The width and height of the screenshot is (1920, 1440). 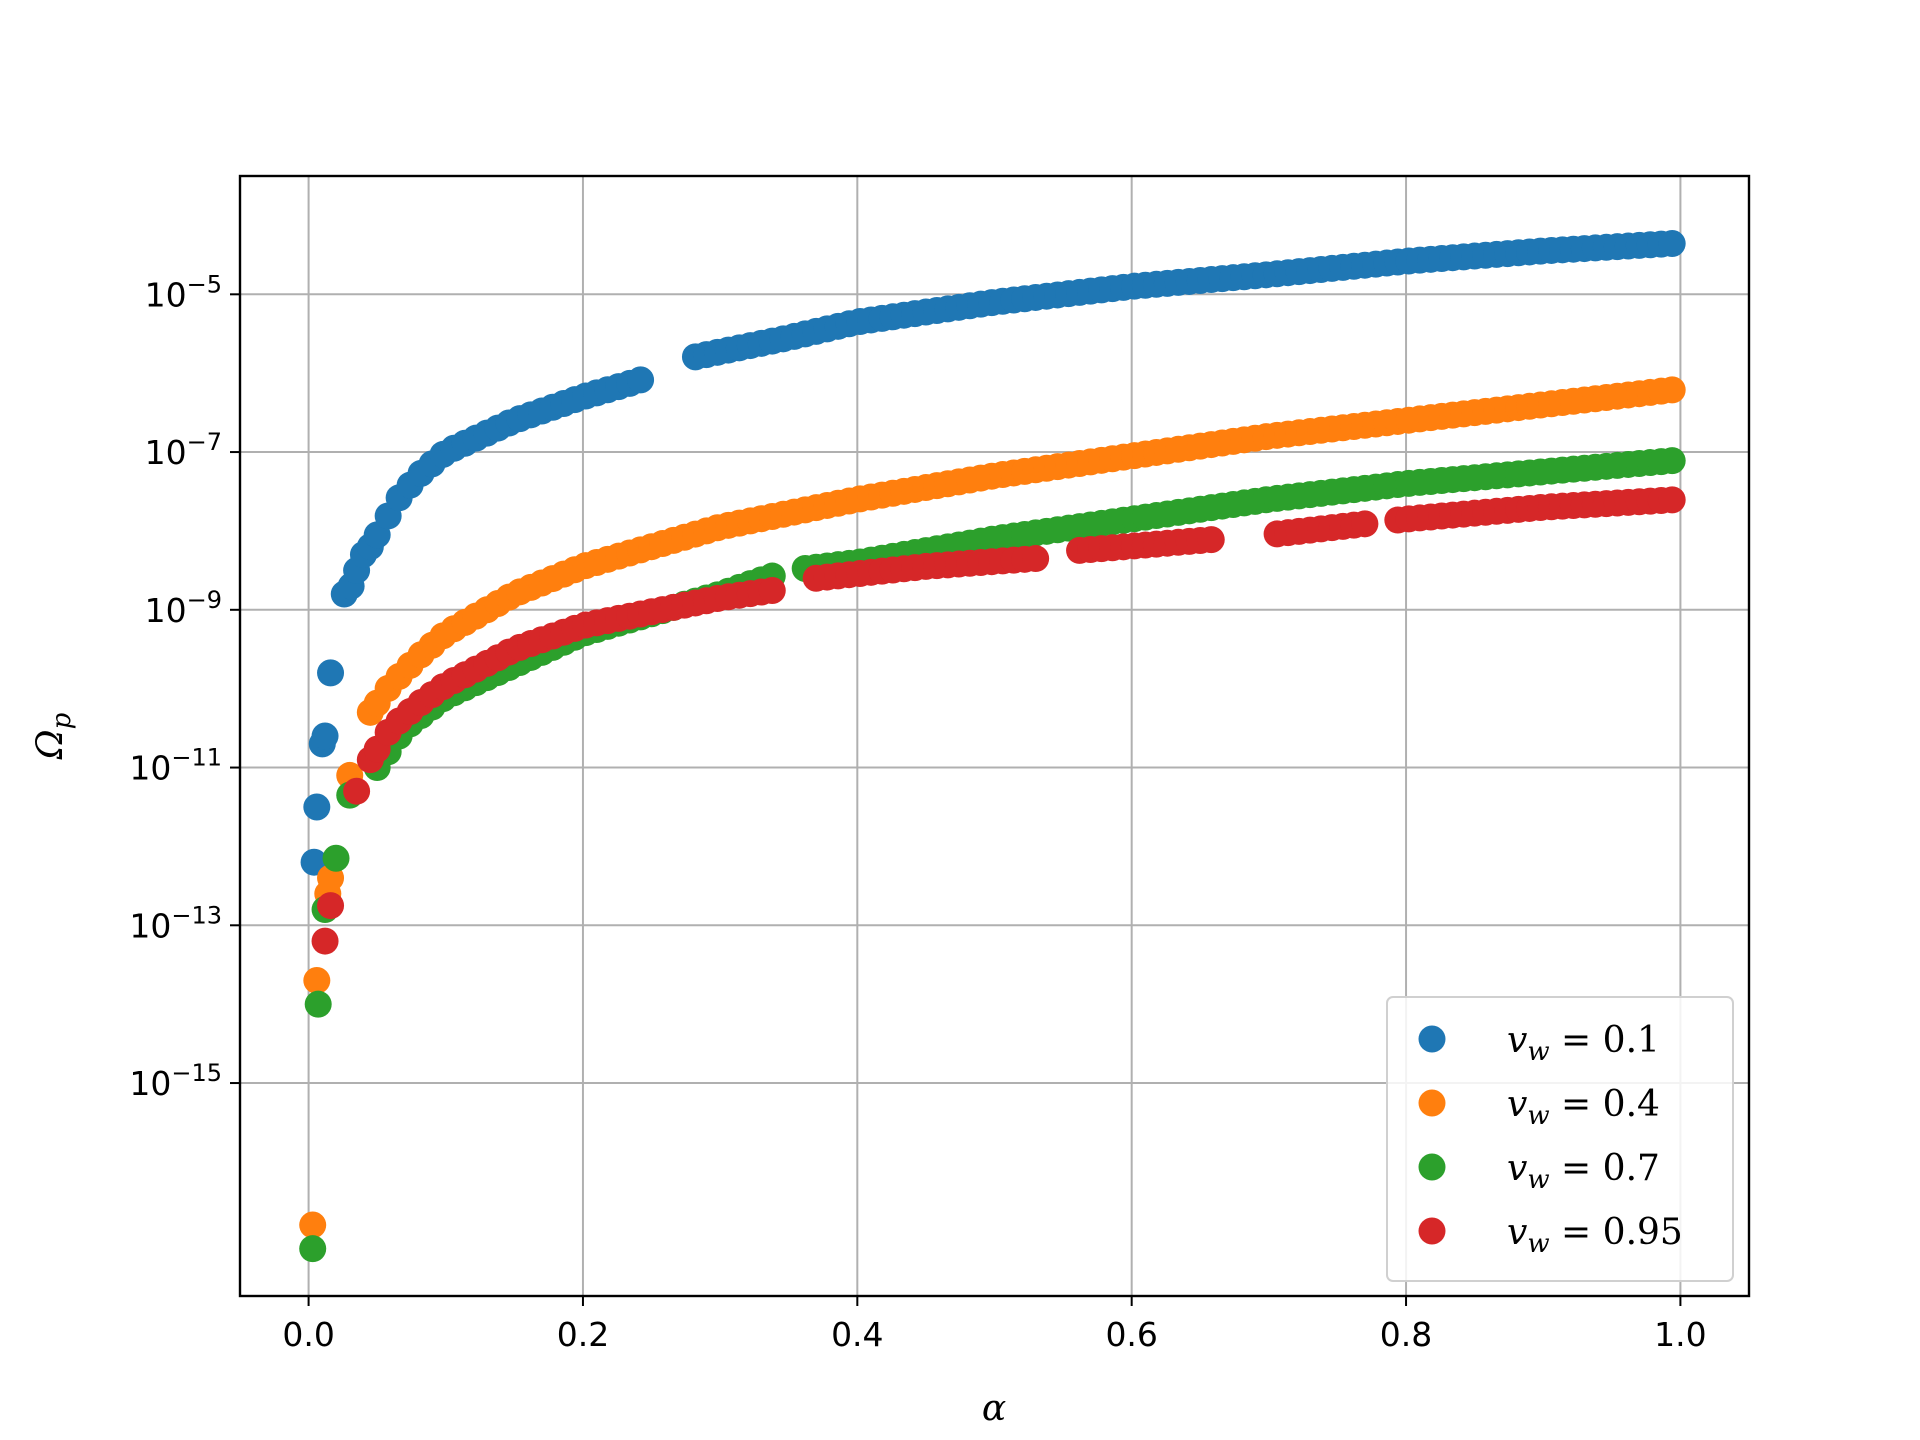 I want to click on x-tick-label: 1.0, so click(x=1680, y=1334).